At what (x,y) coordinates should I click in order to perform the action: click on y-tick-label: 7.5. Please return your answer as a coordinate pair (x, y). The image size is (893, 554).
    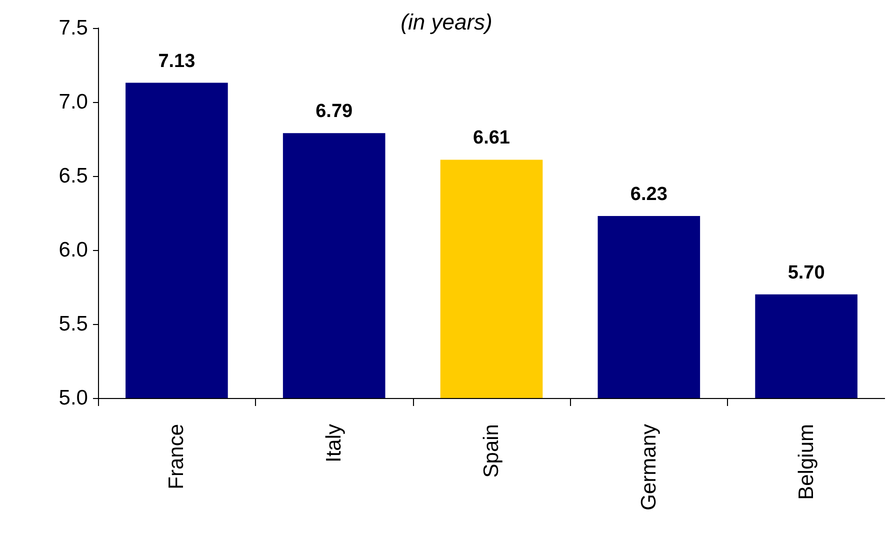
    Looking at the image, I should click on (73, 28).